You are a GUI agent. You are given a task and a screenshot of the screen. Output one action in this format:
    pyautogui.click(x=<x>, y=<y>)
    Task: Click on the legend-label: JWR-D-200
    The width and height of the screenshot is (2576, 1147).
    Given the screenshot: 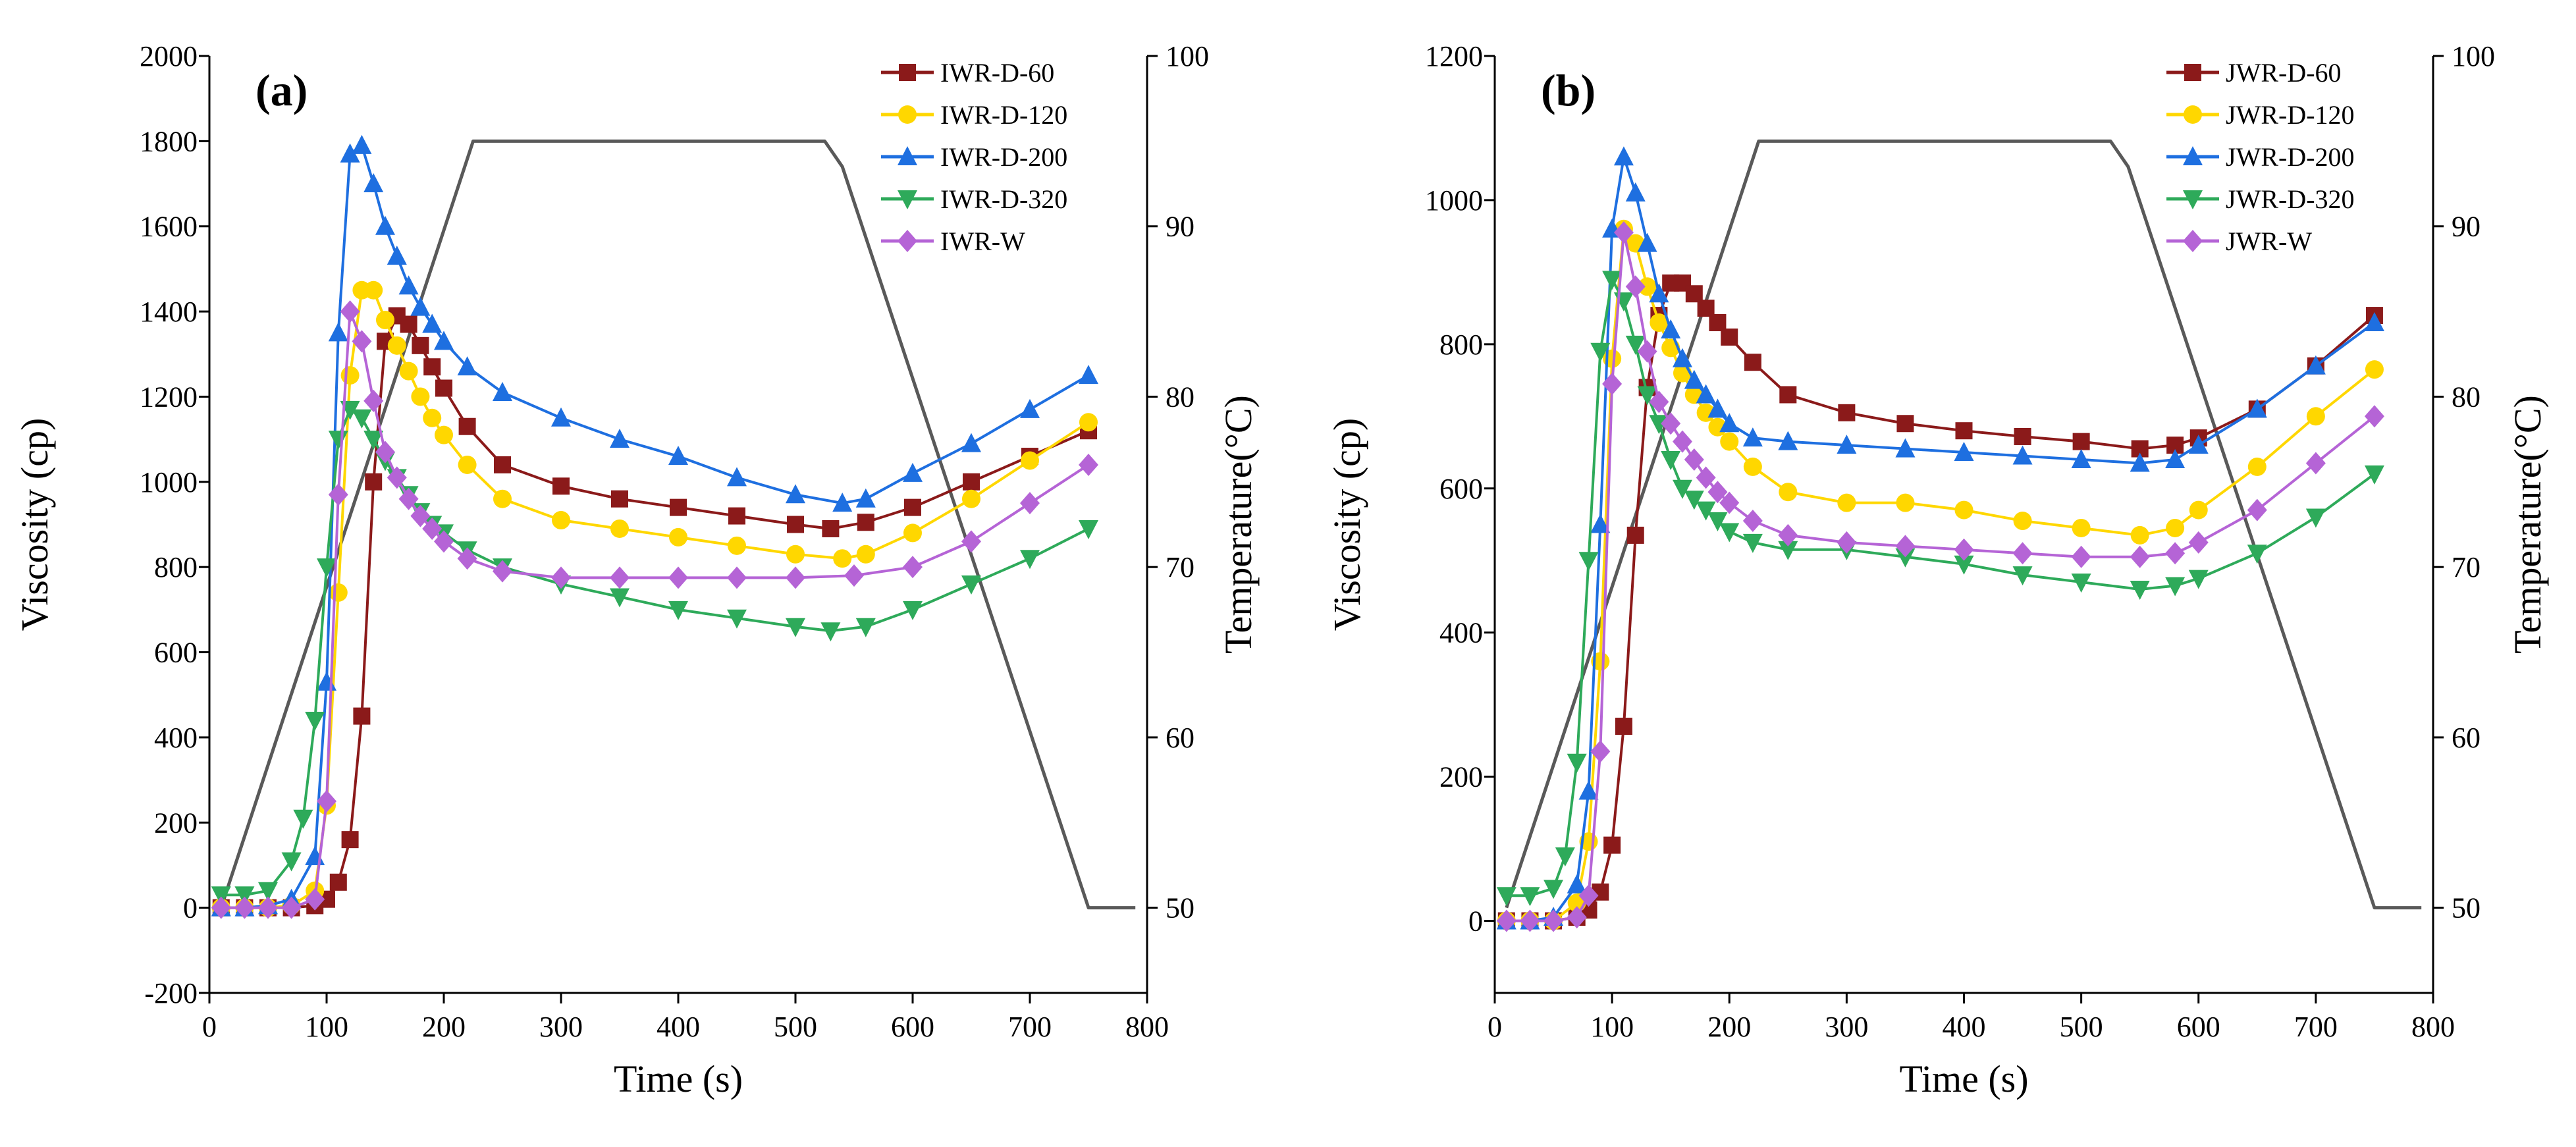 What is the action you would take?
    pyautogui.click(x=2290, y=157)
    